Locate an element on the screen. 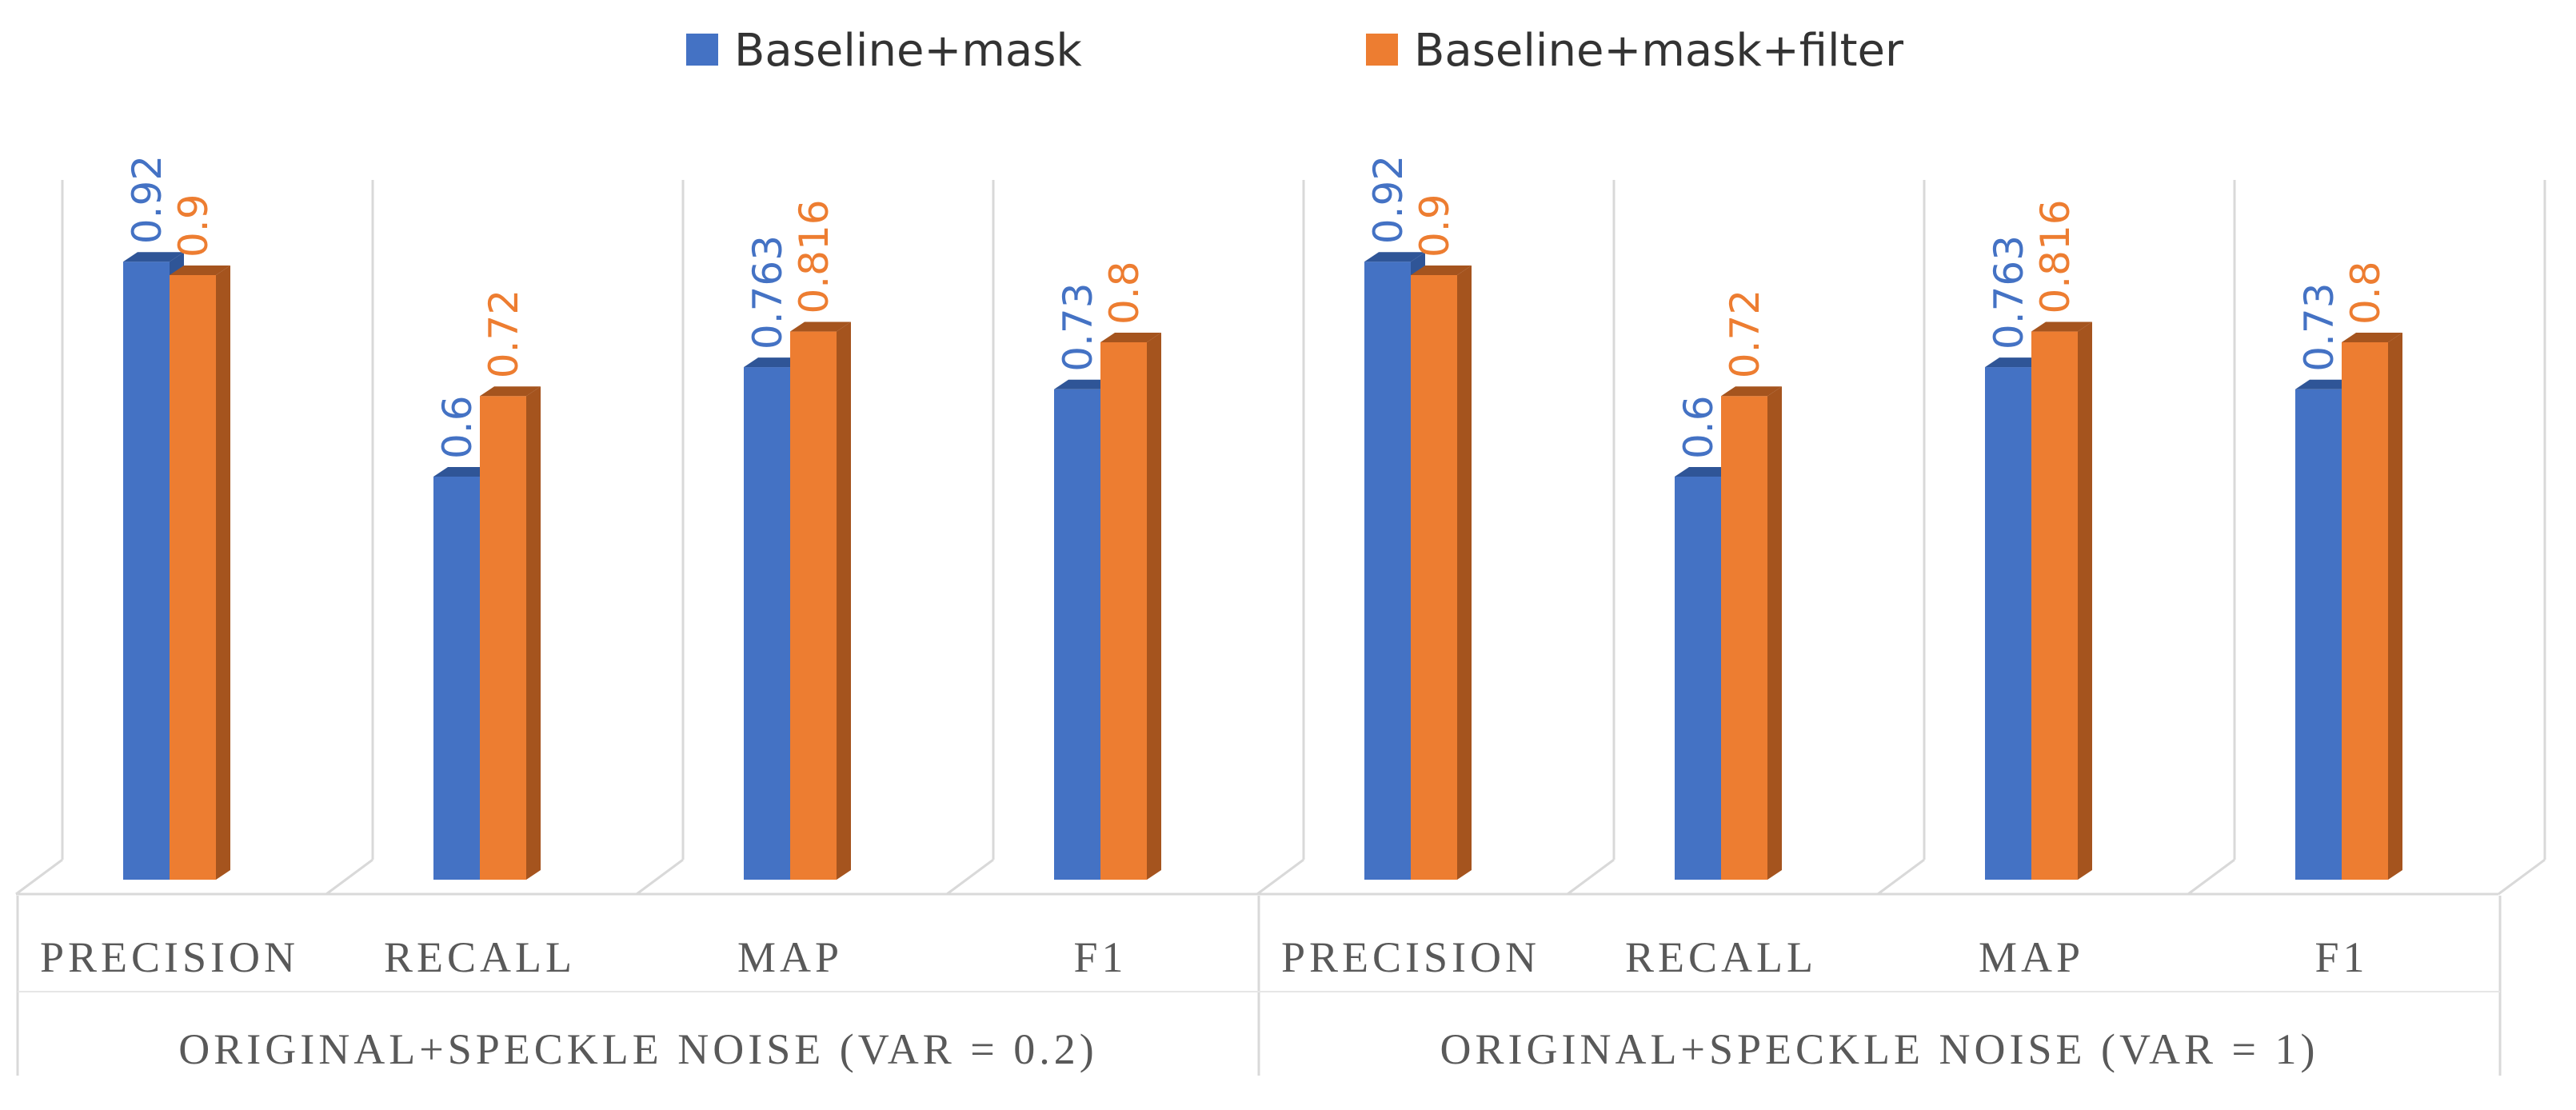  legend-label-series-1: Baseline+mask is located at coordinates (908, 51).